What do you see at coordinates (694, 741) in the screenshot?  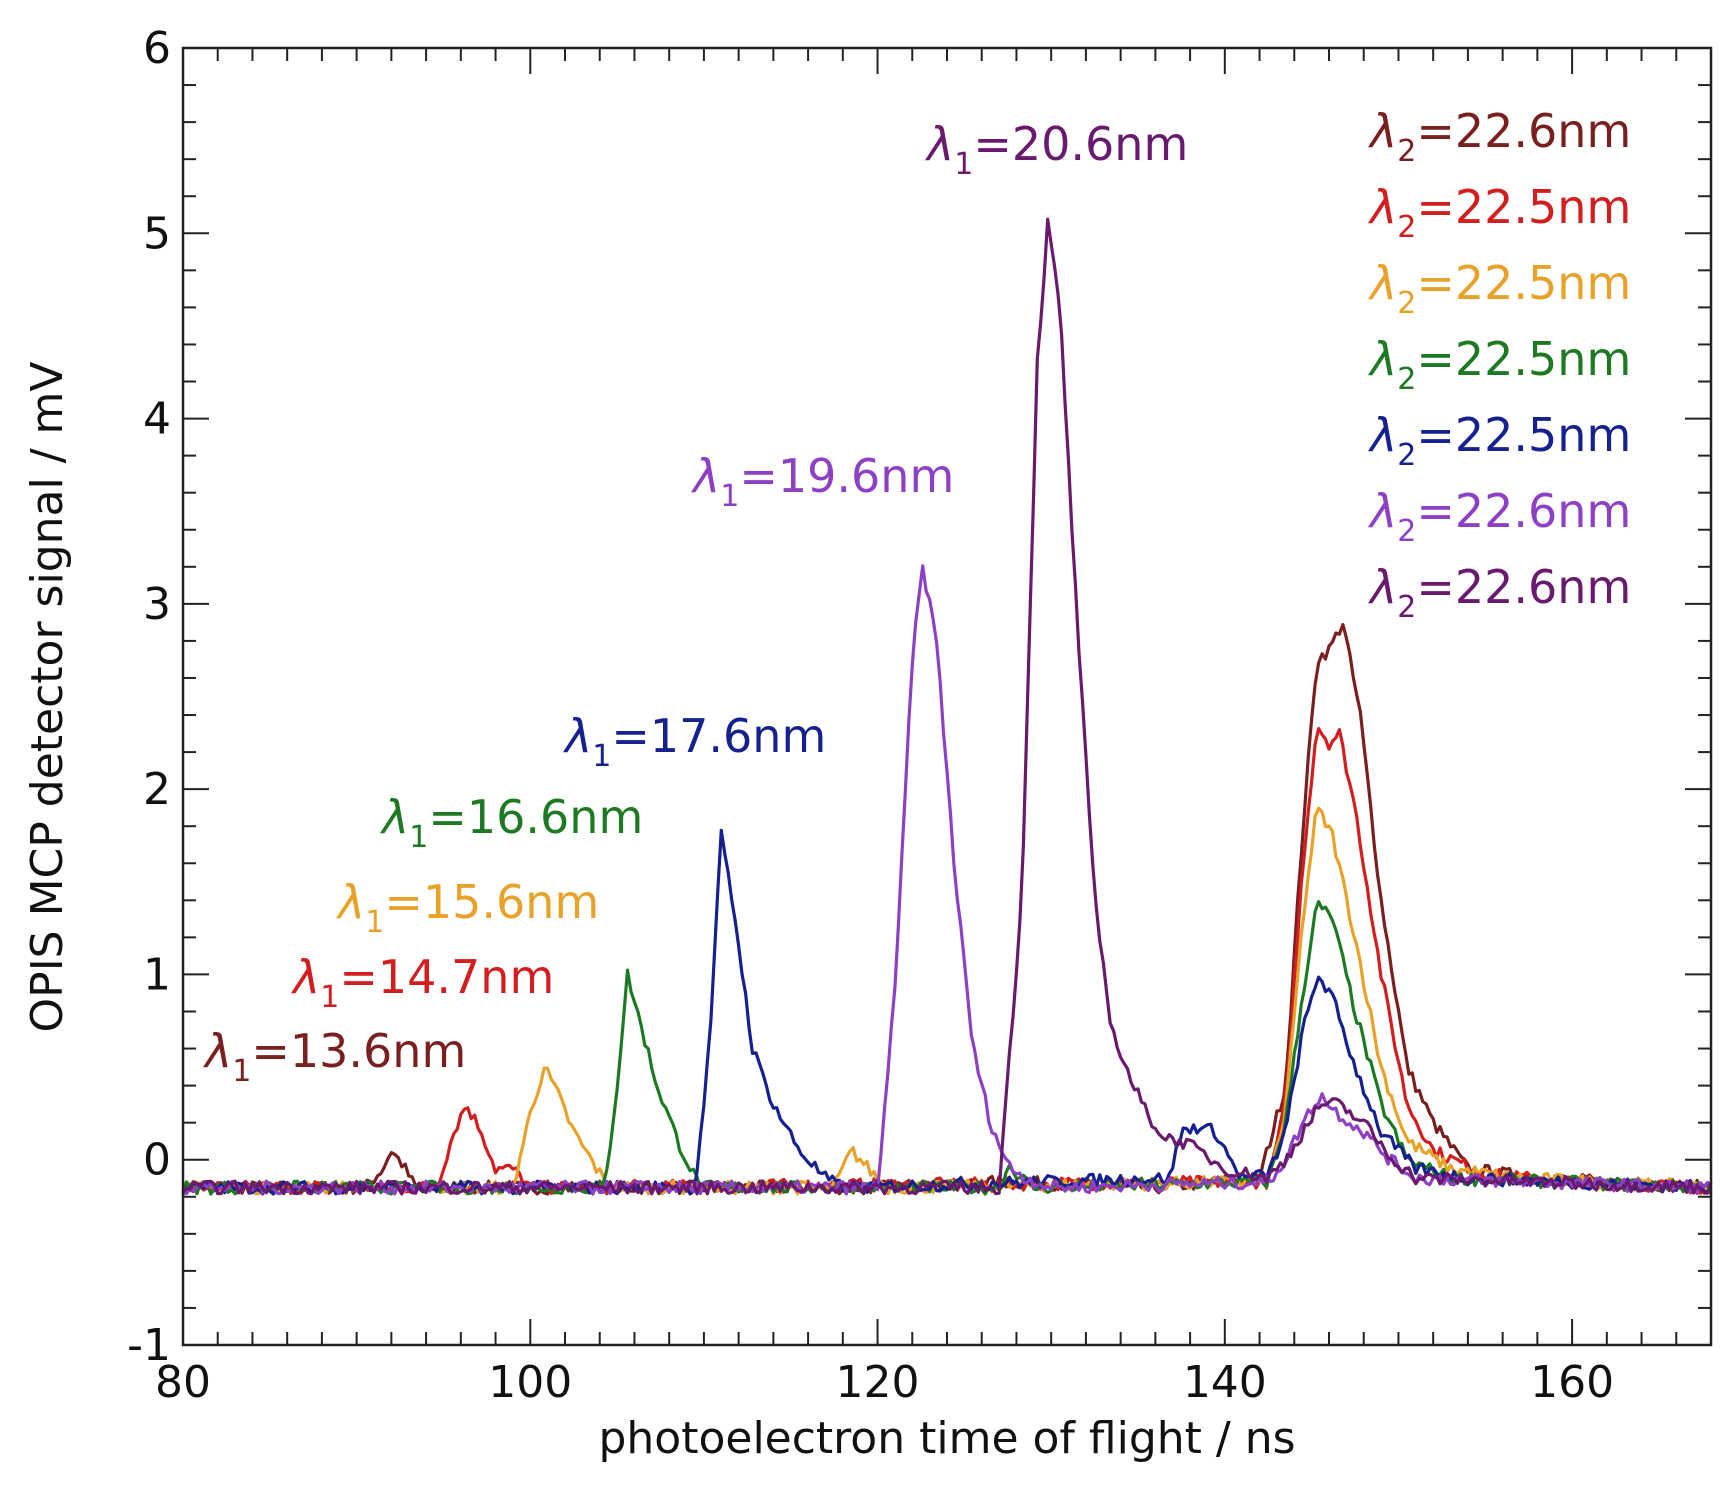 I see `peak-annotation-5: λ1=17.6nm` at bounding box center [694, 741].